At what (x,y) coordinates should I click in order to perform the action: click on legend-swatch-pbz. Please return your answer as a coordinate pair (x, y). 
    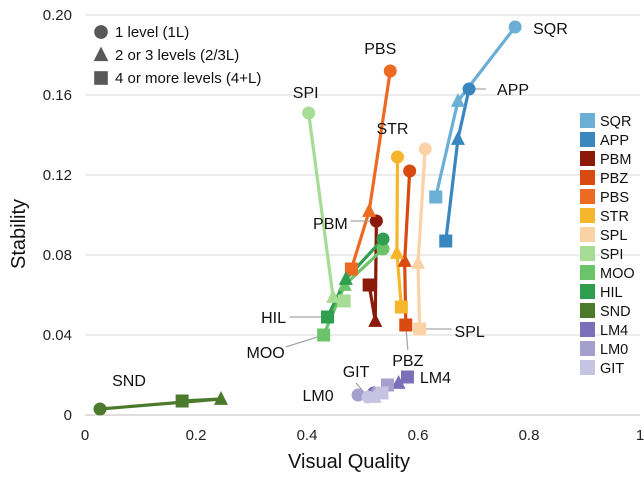
    Looking at the image, I should click on (587, 177).